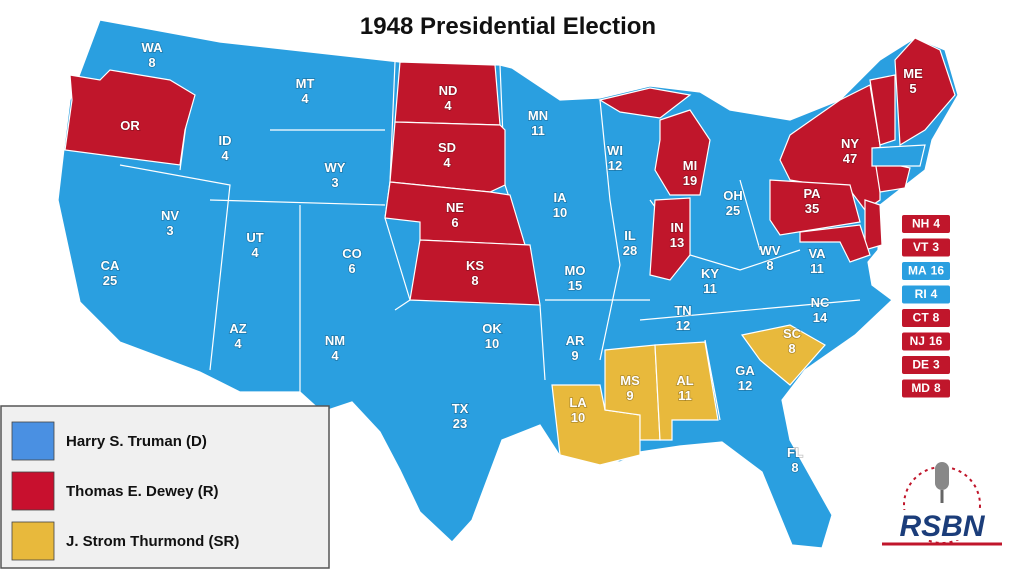 The image size is (1024, 574). I want to click on state-box-abbr: VT, so click(921, 247).